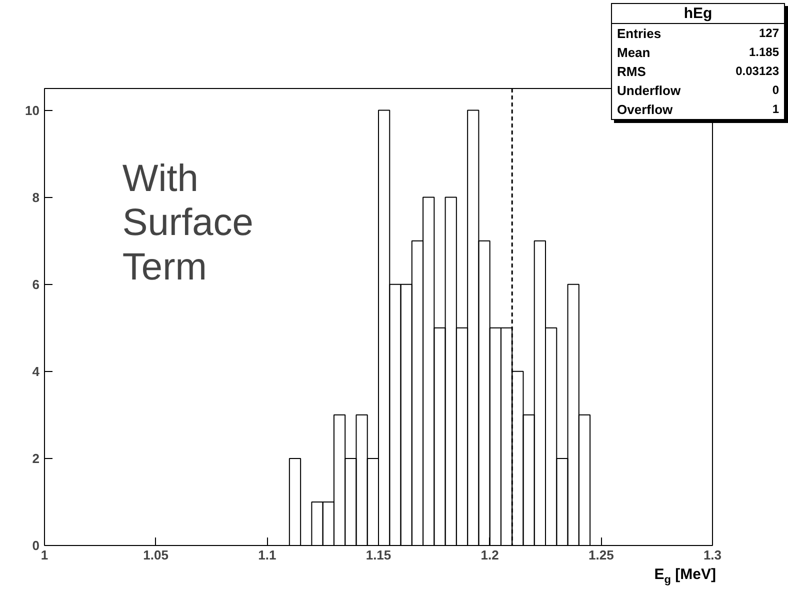  I want to click on x-tick-label: 1.25, so click(601, 555).